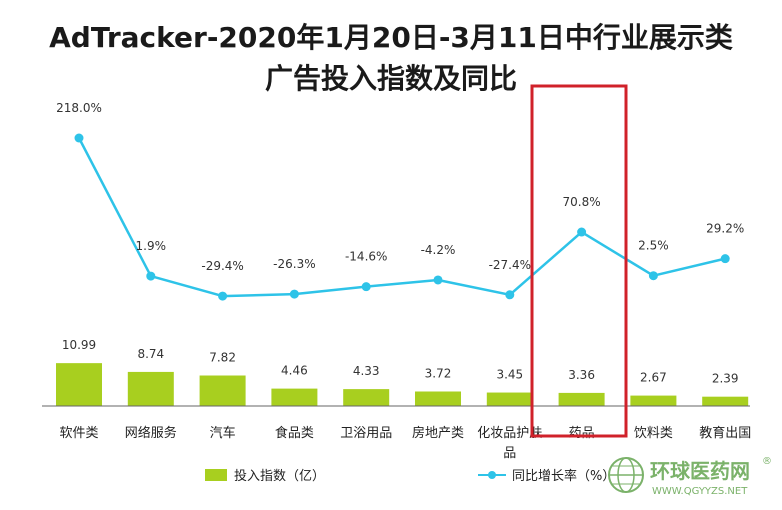  Describe the element at coordinates (294, 264) in the screenshot. I see `point-label: -26.3%` at that location.